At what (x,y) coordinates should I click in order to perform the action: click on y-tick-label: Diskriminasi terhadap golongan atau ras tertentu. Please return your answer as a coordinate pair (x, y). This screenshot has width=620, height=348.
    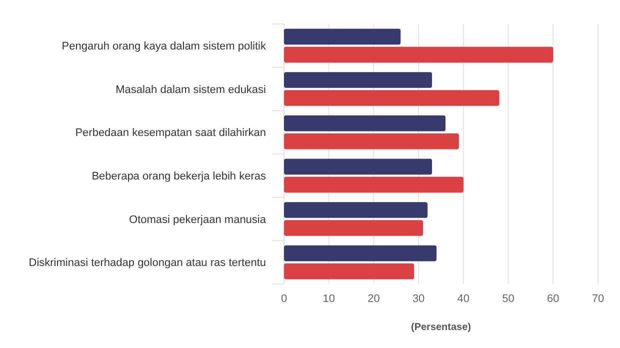
    Looking at the image, I should click on (147, 263).